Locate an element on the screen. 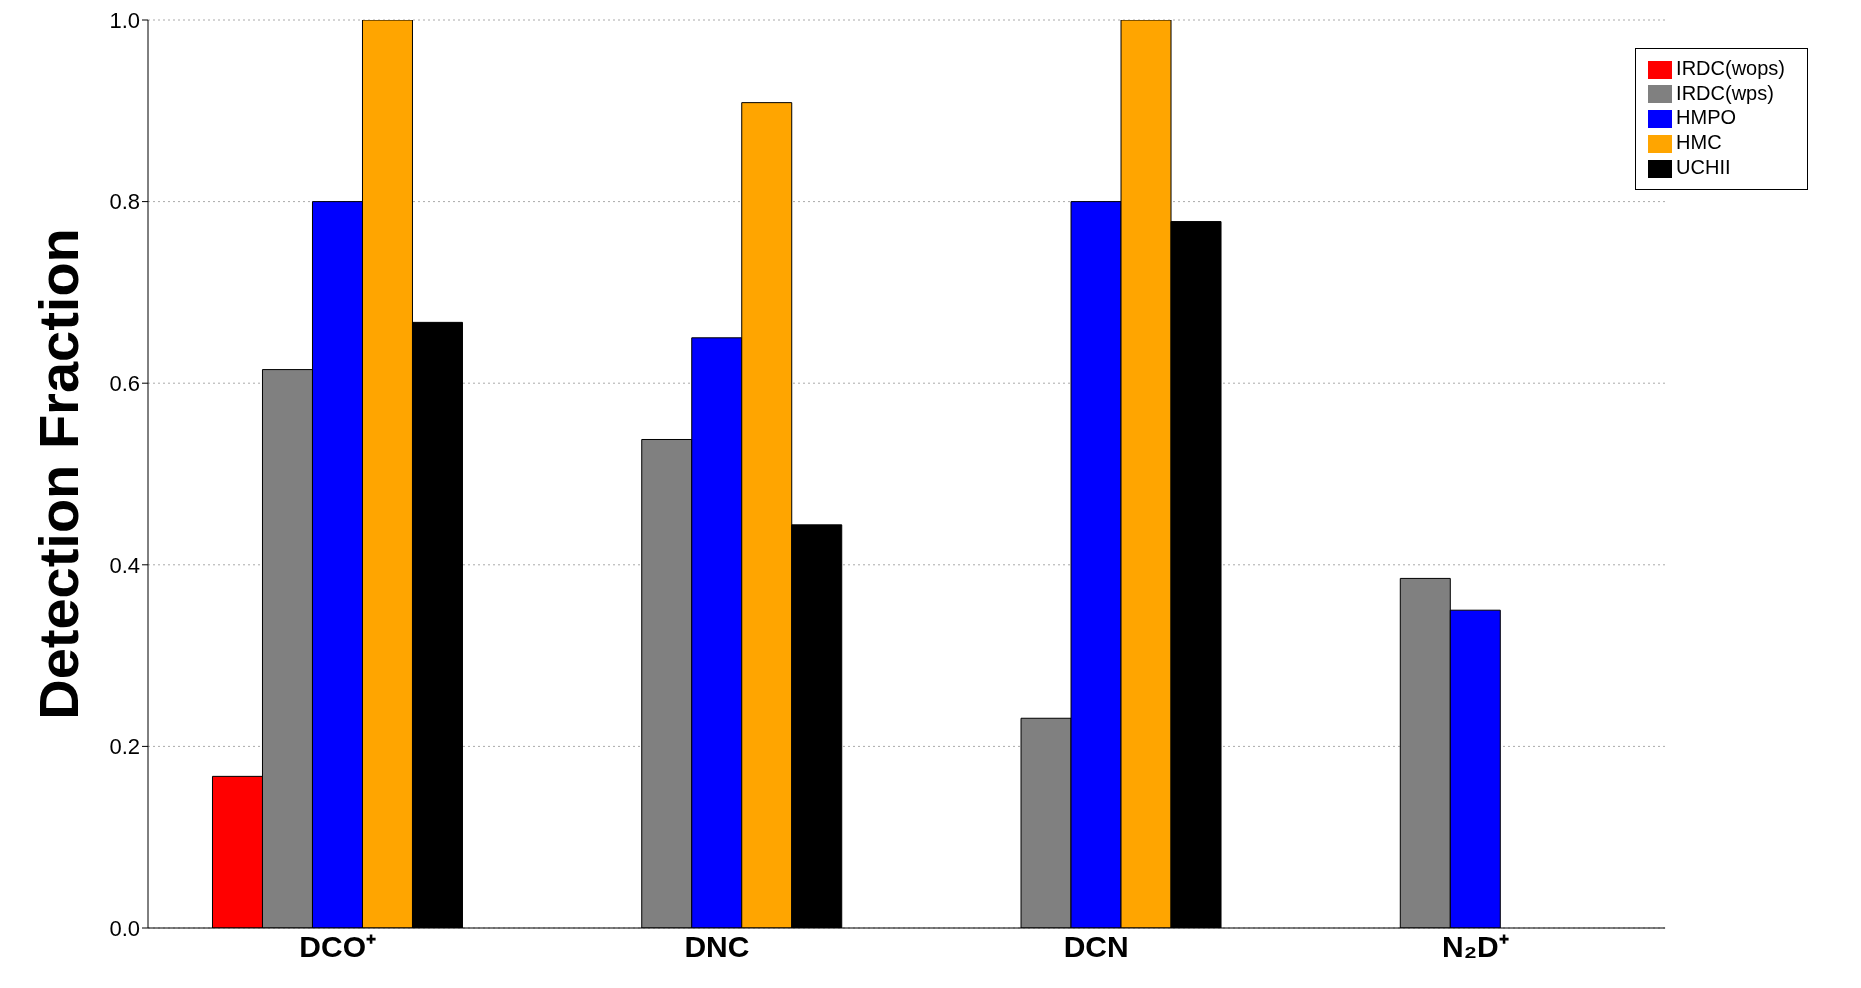 This screenshot has height=988, width=1861. legend-label: UCHII is located at coordinates (1703, 166).